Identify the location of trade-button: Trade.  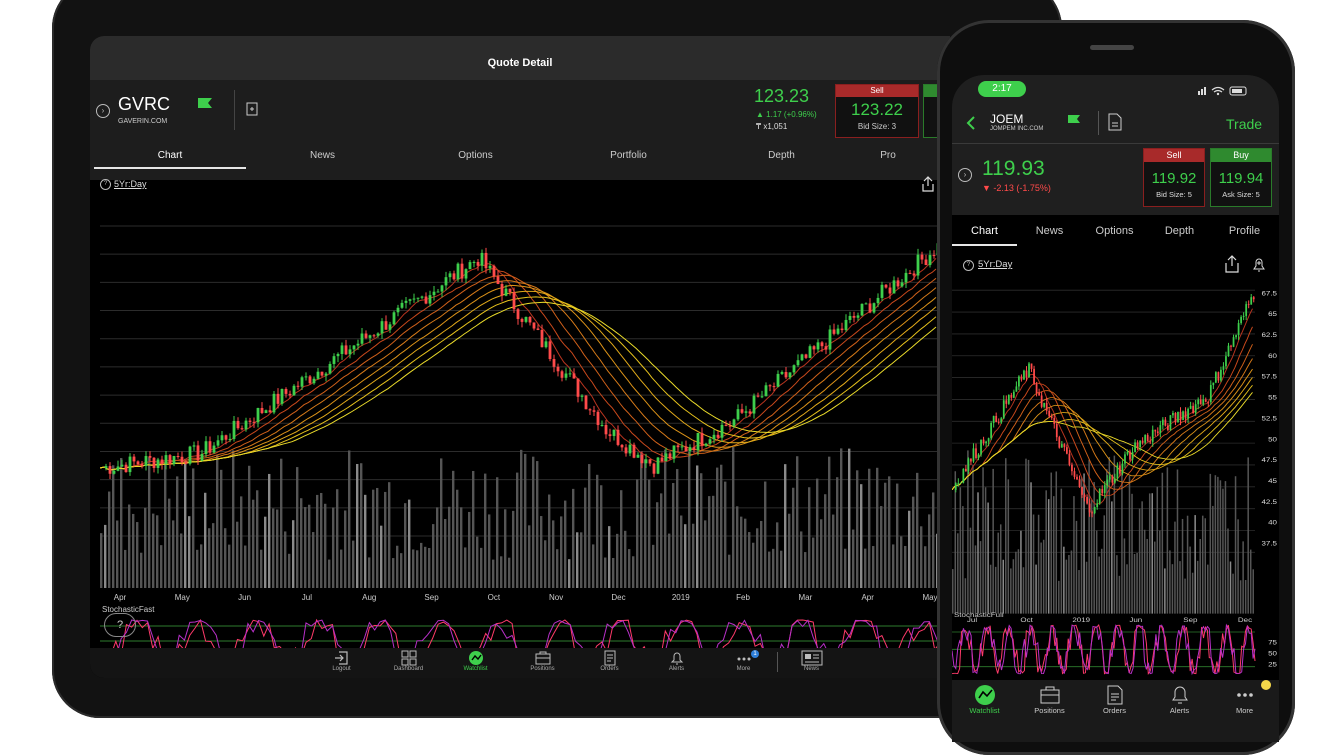
(1244, 124).